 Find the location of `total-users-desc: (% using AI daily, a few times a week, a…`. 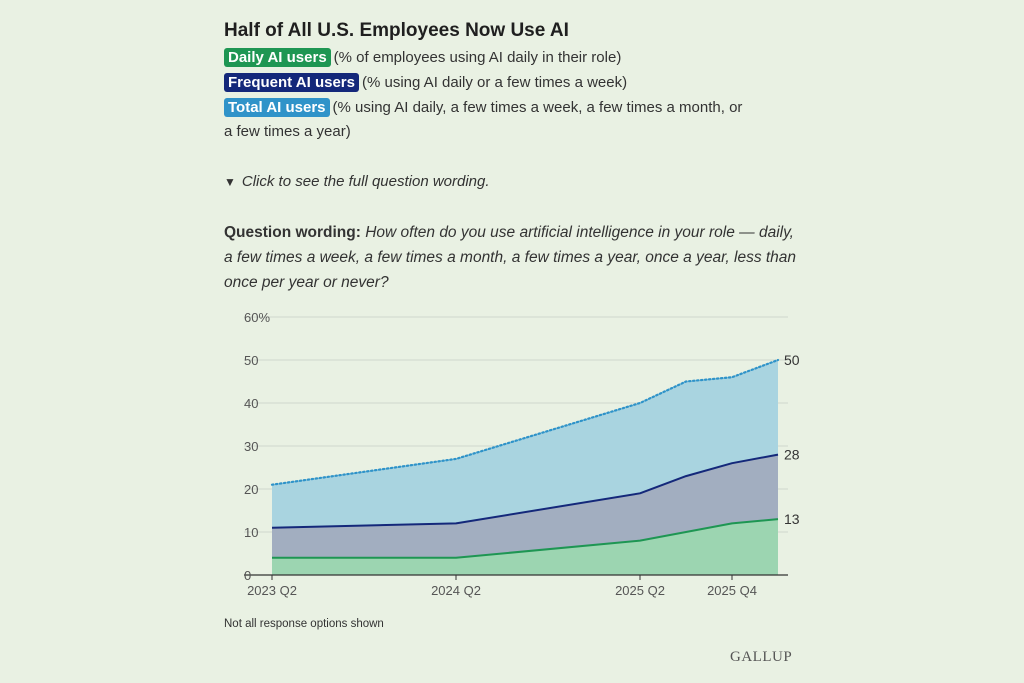

total-users-desc: (% using AI daily, a few times a week, a… is located at coordinates (537, 107).